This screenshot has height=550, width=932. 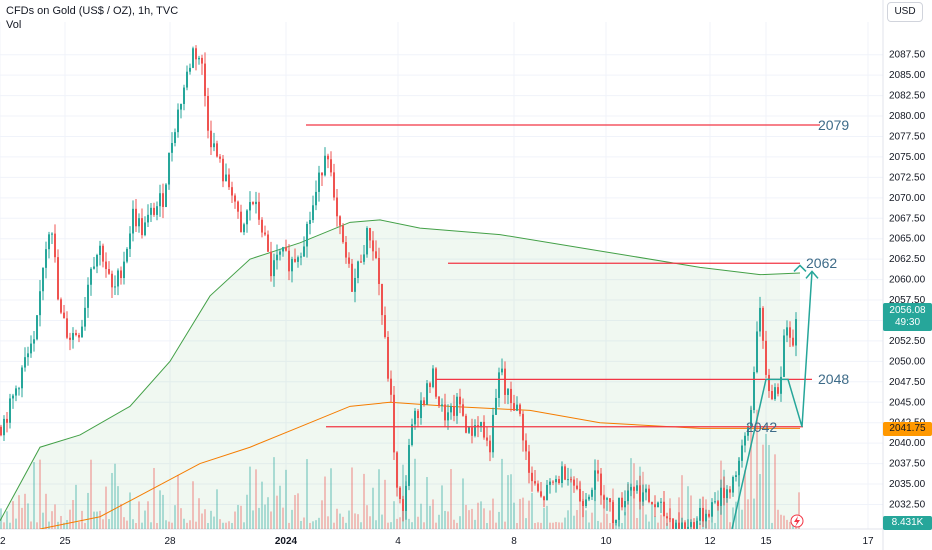 I want to click on price-tick-label: 2032.50, so click(x=907, y=504).